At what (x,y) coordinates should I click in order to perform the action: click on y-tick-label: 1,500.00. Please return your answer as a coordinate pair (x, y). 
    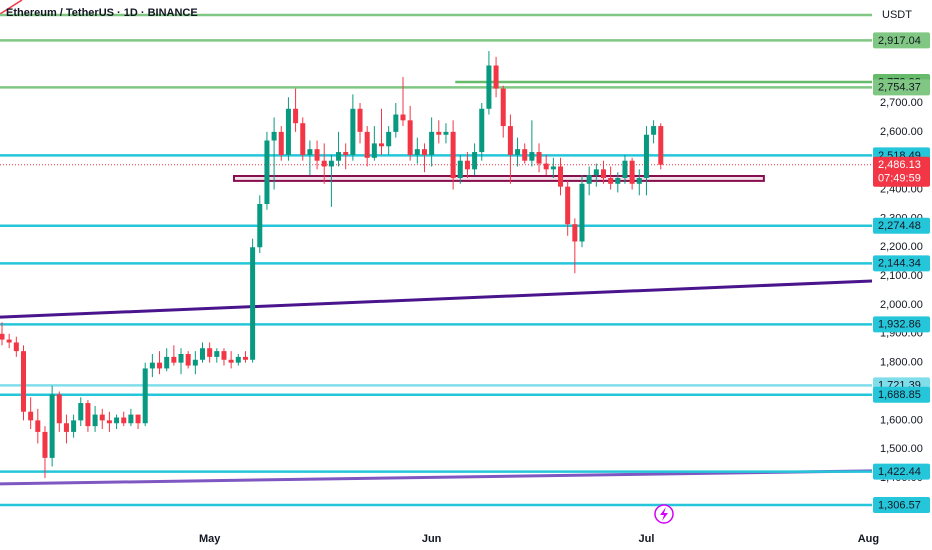
    Looking at the image, I should click on (901, 449).